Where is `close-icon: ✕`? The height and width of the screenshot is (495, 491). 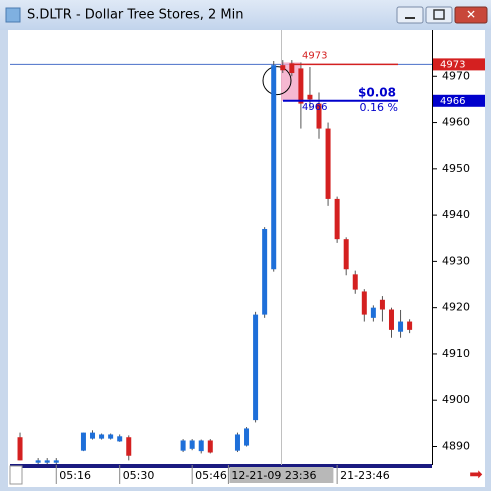 close-icon: ✕ is located at coordinates (471, 15).